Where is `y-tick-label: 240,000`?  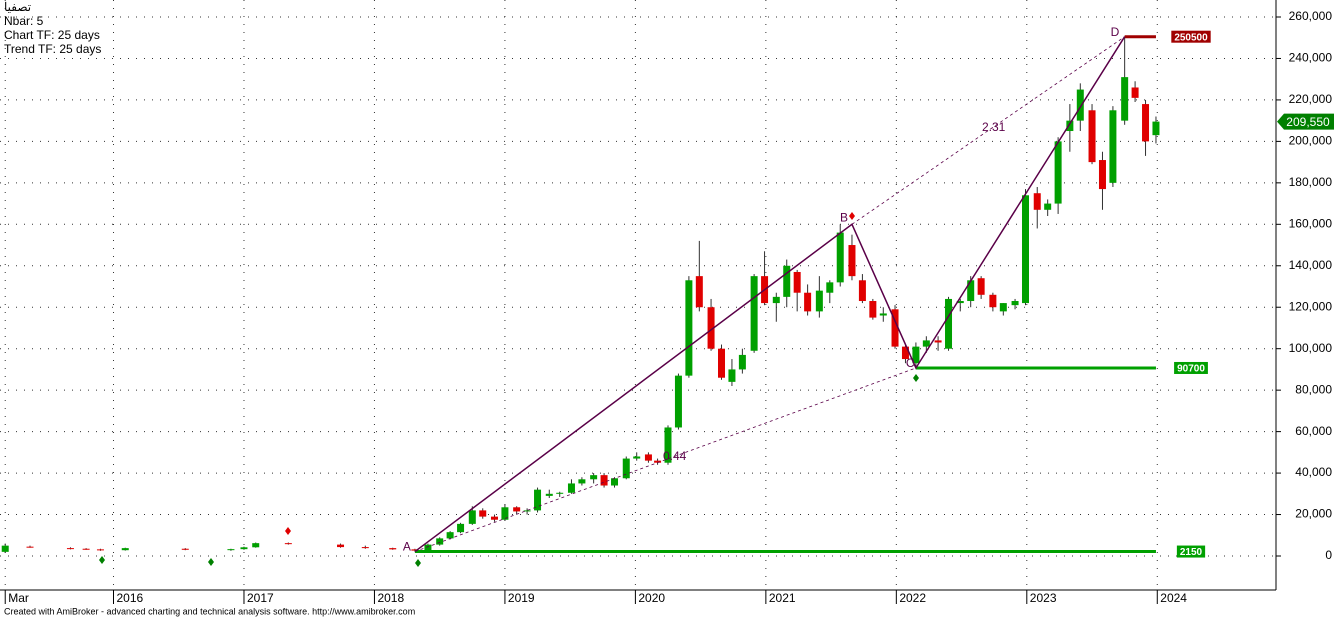 y-tick-label: 240,000 is located at coordinates (1311, 58).